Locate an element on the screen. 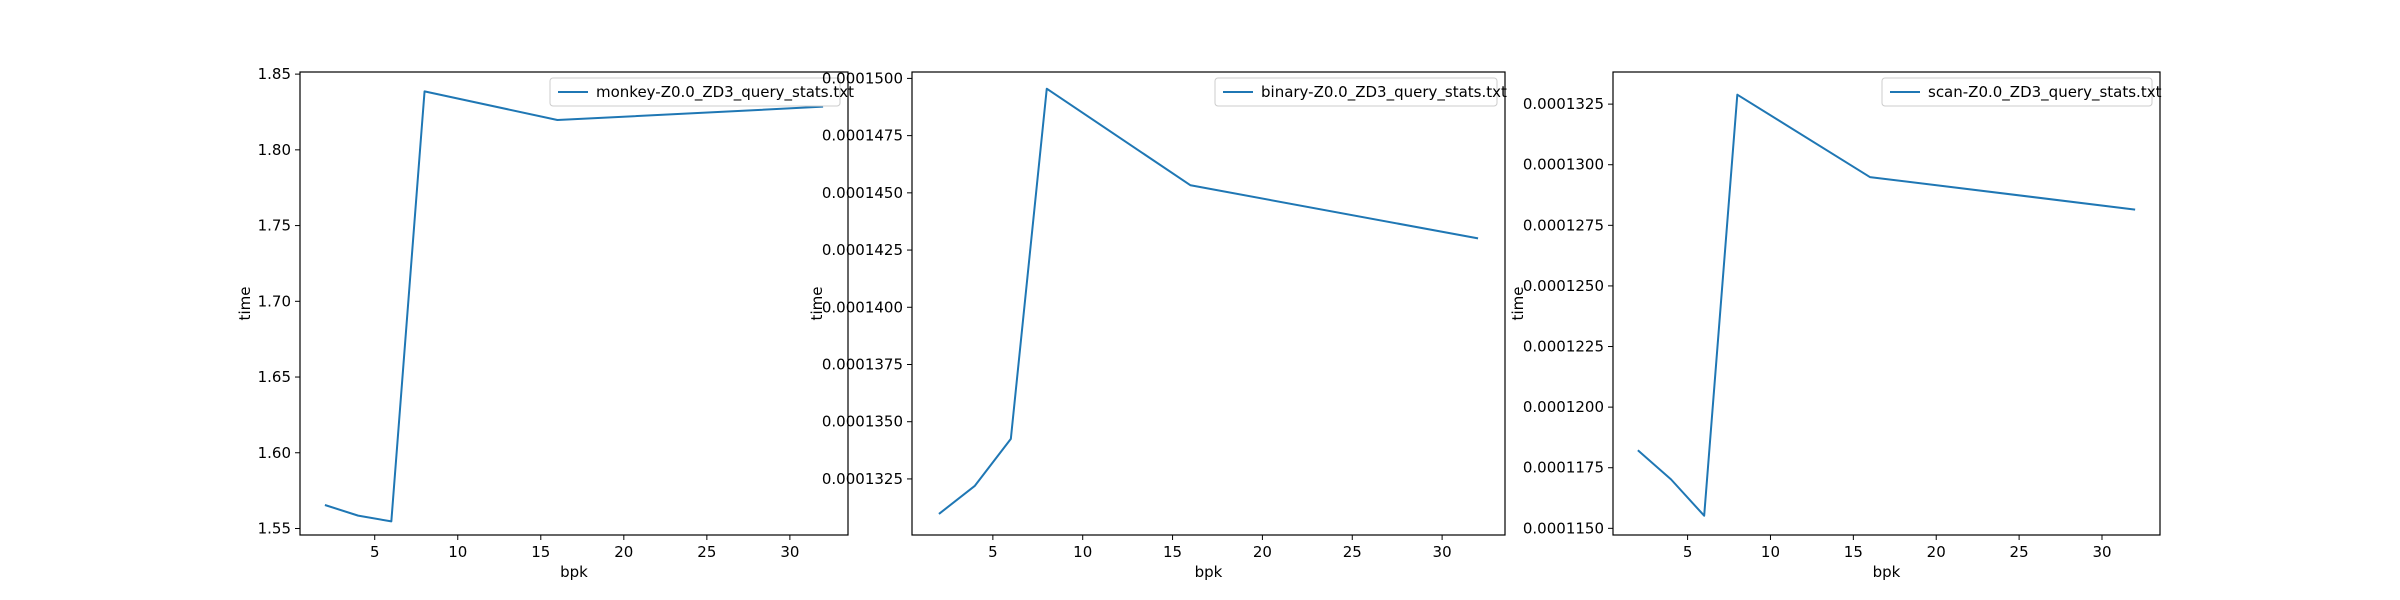 The height and width of the screenshot is (600, 2400). y-tick-label: 1.75 is located at coordinates (274, 226).